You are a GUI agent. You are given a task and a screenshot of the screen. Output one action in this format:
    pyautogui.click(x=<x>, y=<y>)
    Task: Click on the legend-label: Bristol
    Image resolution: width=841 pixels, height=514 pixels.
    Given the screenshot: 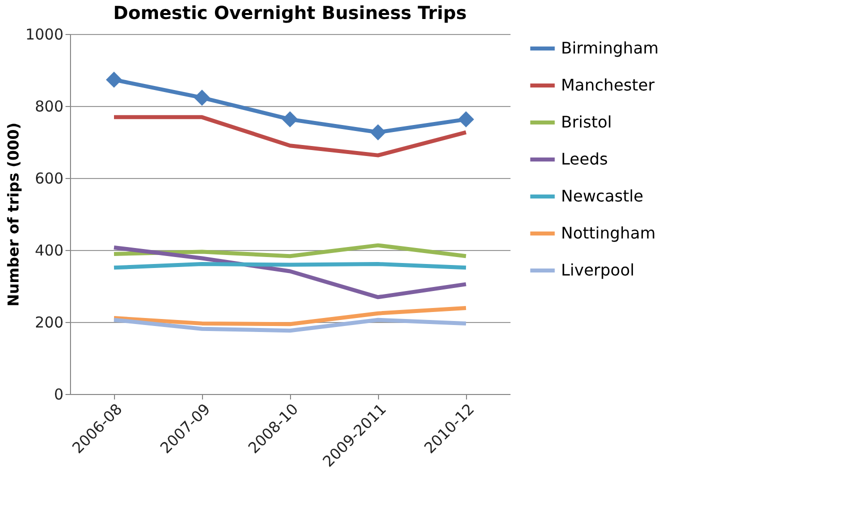 What is the action you would take?
    pyautogui.click(x=586, y=122)
    